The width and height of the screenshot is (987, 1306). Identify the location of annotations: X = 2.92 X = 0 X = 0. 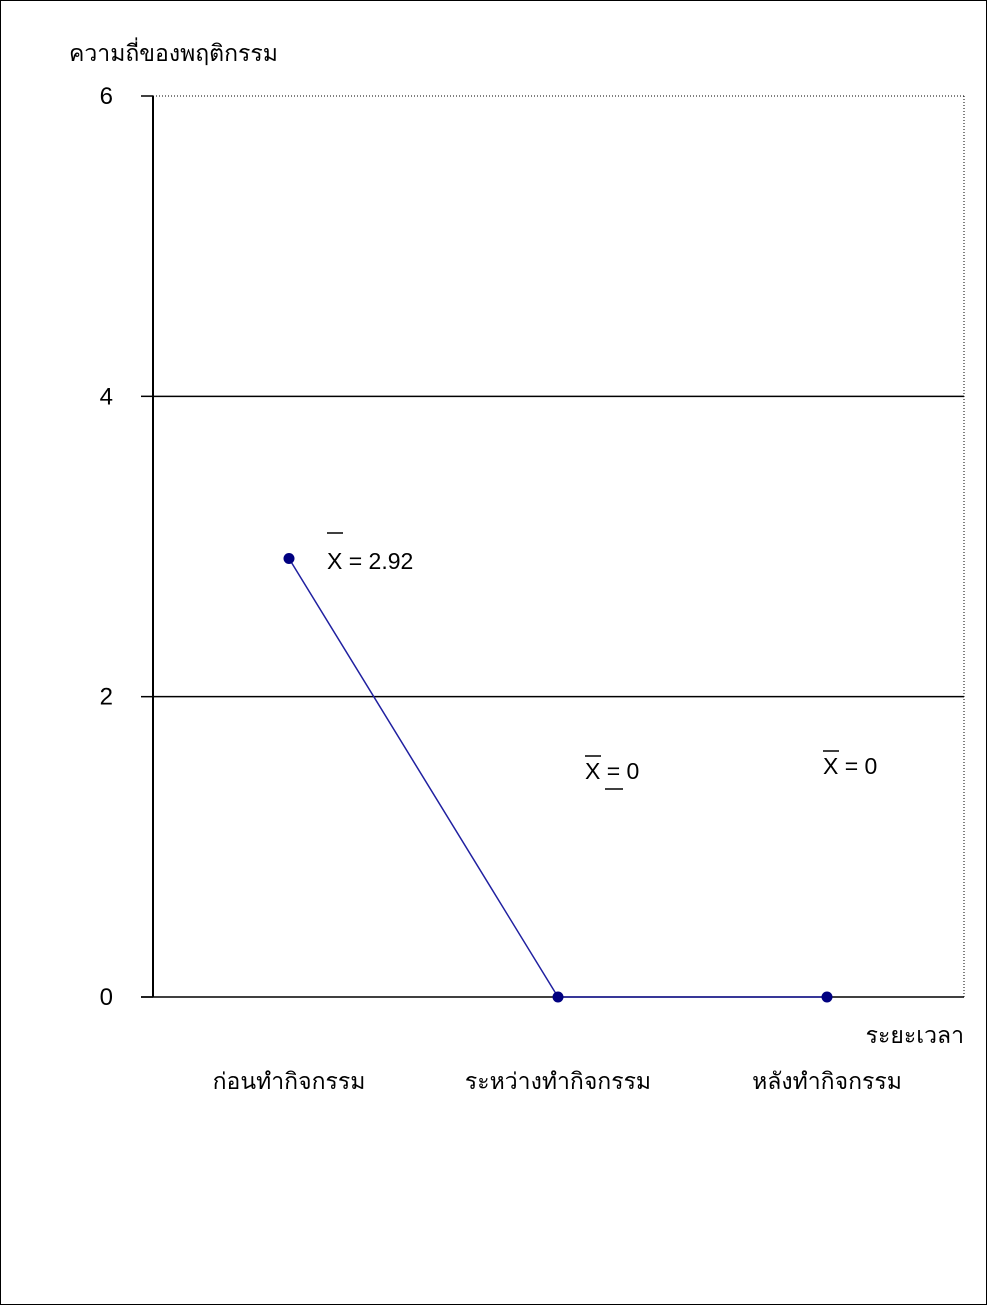
(602, 661).